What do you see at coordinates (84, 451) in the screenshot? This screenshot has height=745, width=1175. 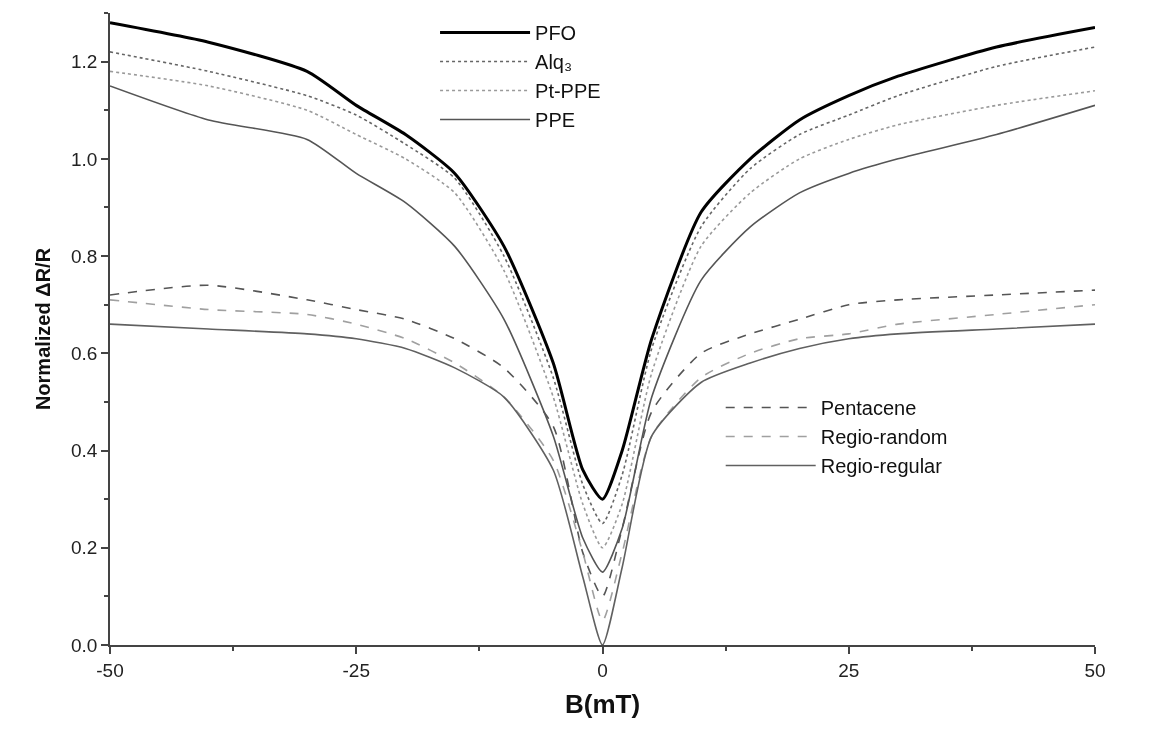 I see `y-tick-label: 0.4` at bounding box center [84, 451].